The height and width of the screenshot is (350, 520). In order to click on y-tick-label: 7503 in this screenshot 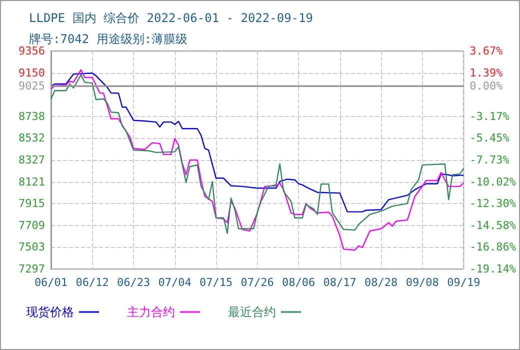, I will do `click(31, 247)`.